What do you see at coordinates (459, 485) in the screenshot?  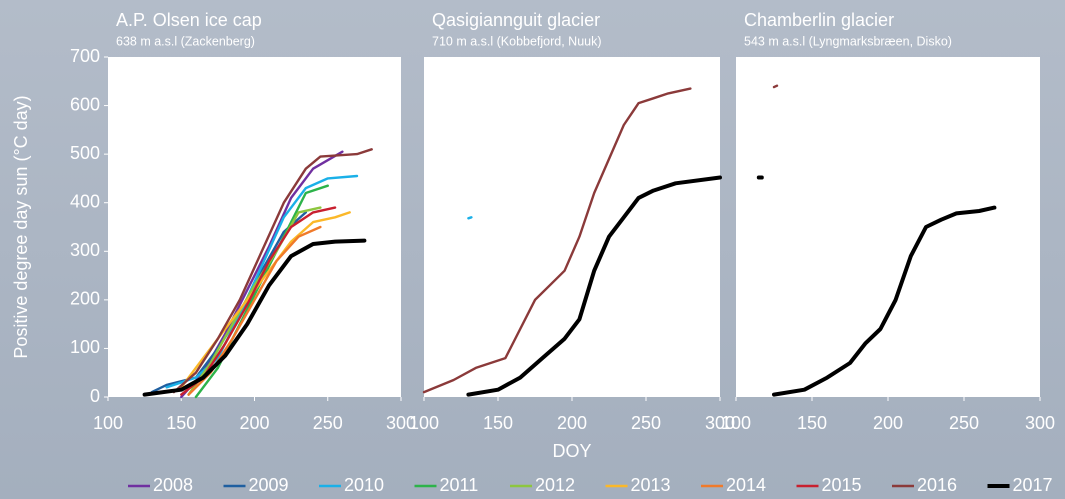 I see `legend-label: 2011` at bounding box center [459, 485].